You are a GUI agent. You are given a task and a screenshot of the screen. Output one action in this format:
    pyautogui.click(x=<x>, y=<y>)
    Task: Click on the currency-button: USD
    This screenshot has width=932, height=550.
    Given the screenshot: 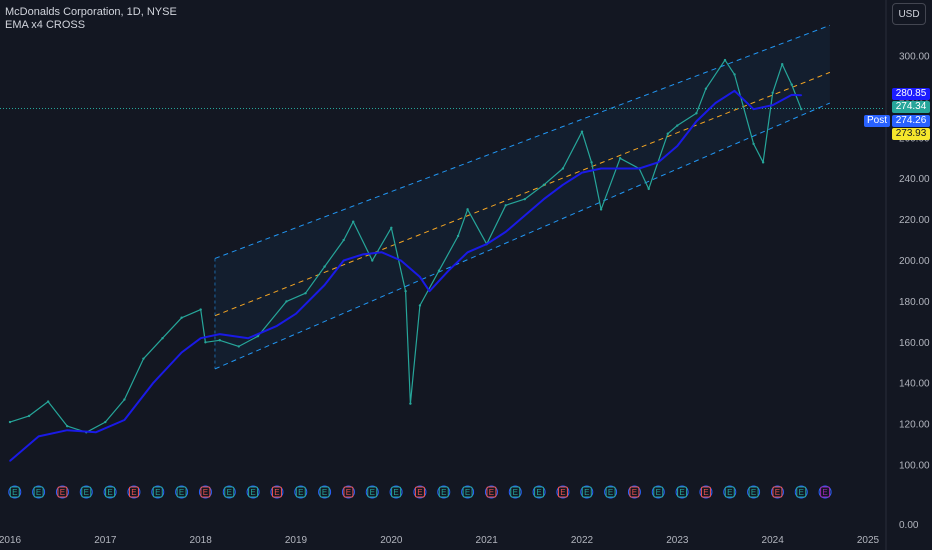 What is the action you would take?
    pyautogui.click(x=909, y=14)
    